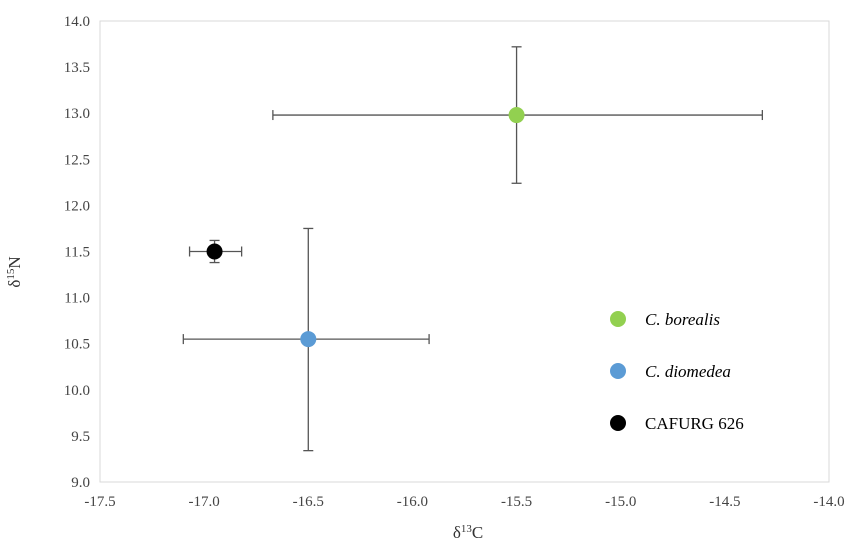  I want to click on y-tick-label: 10.0, so click(77, 391).